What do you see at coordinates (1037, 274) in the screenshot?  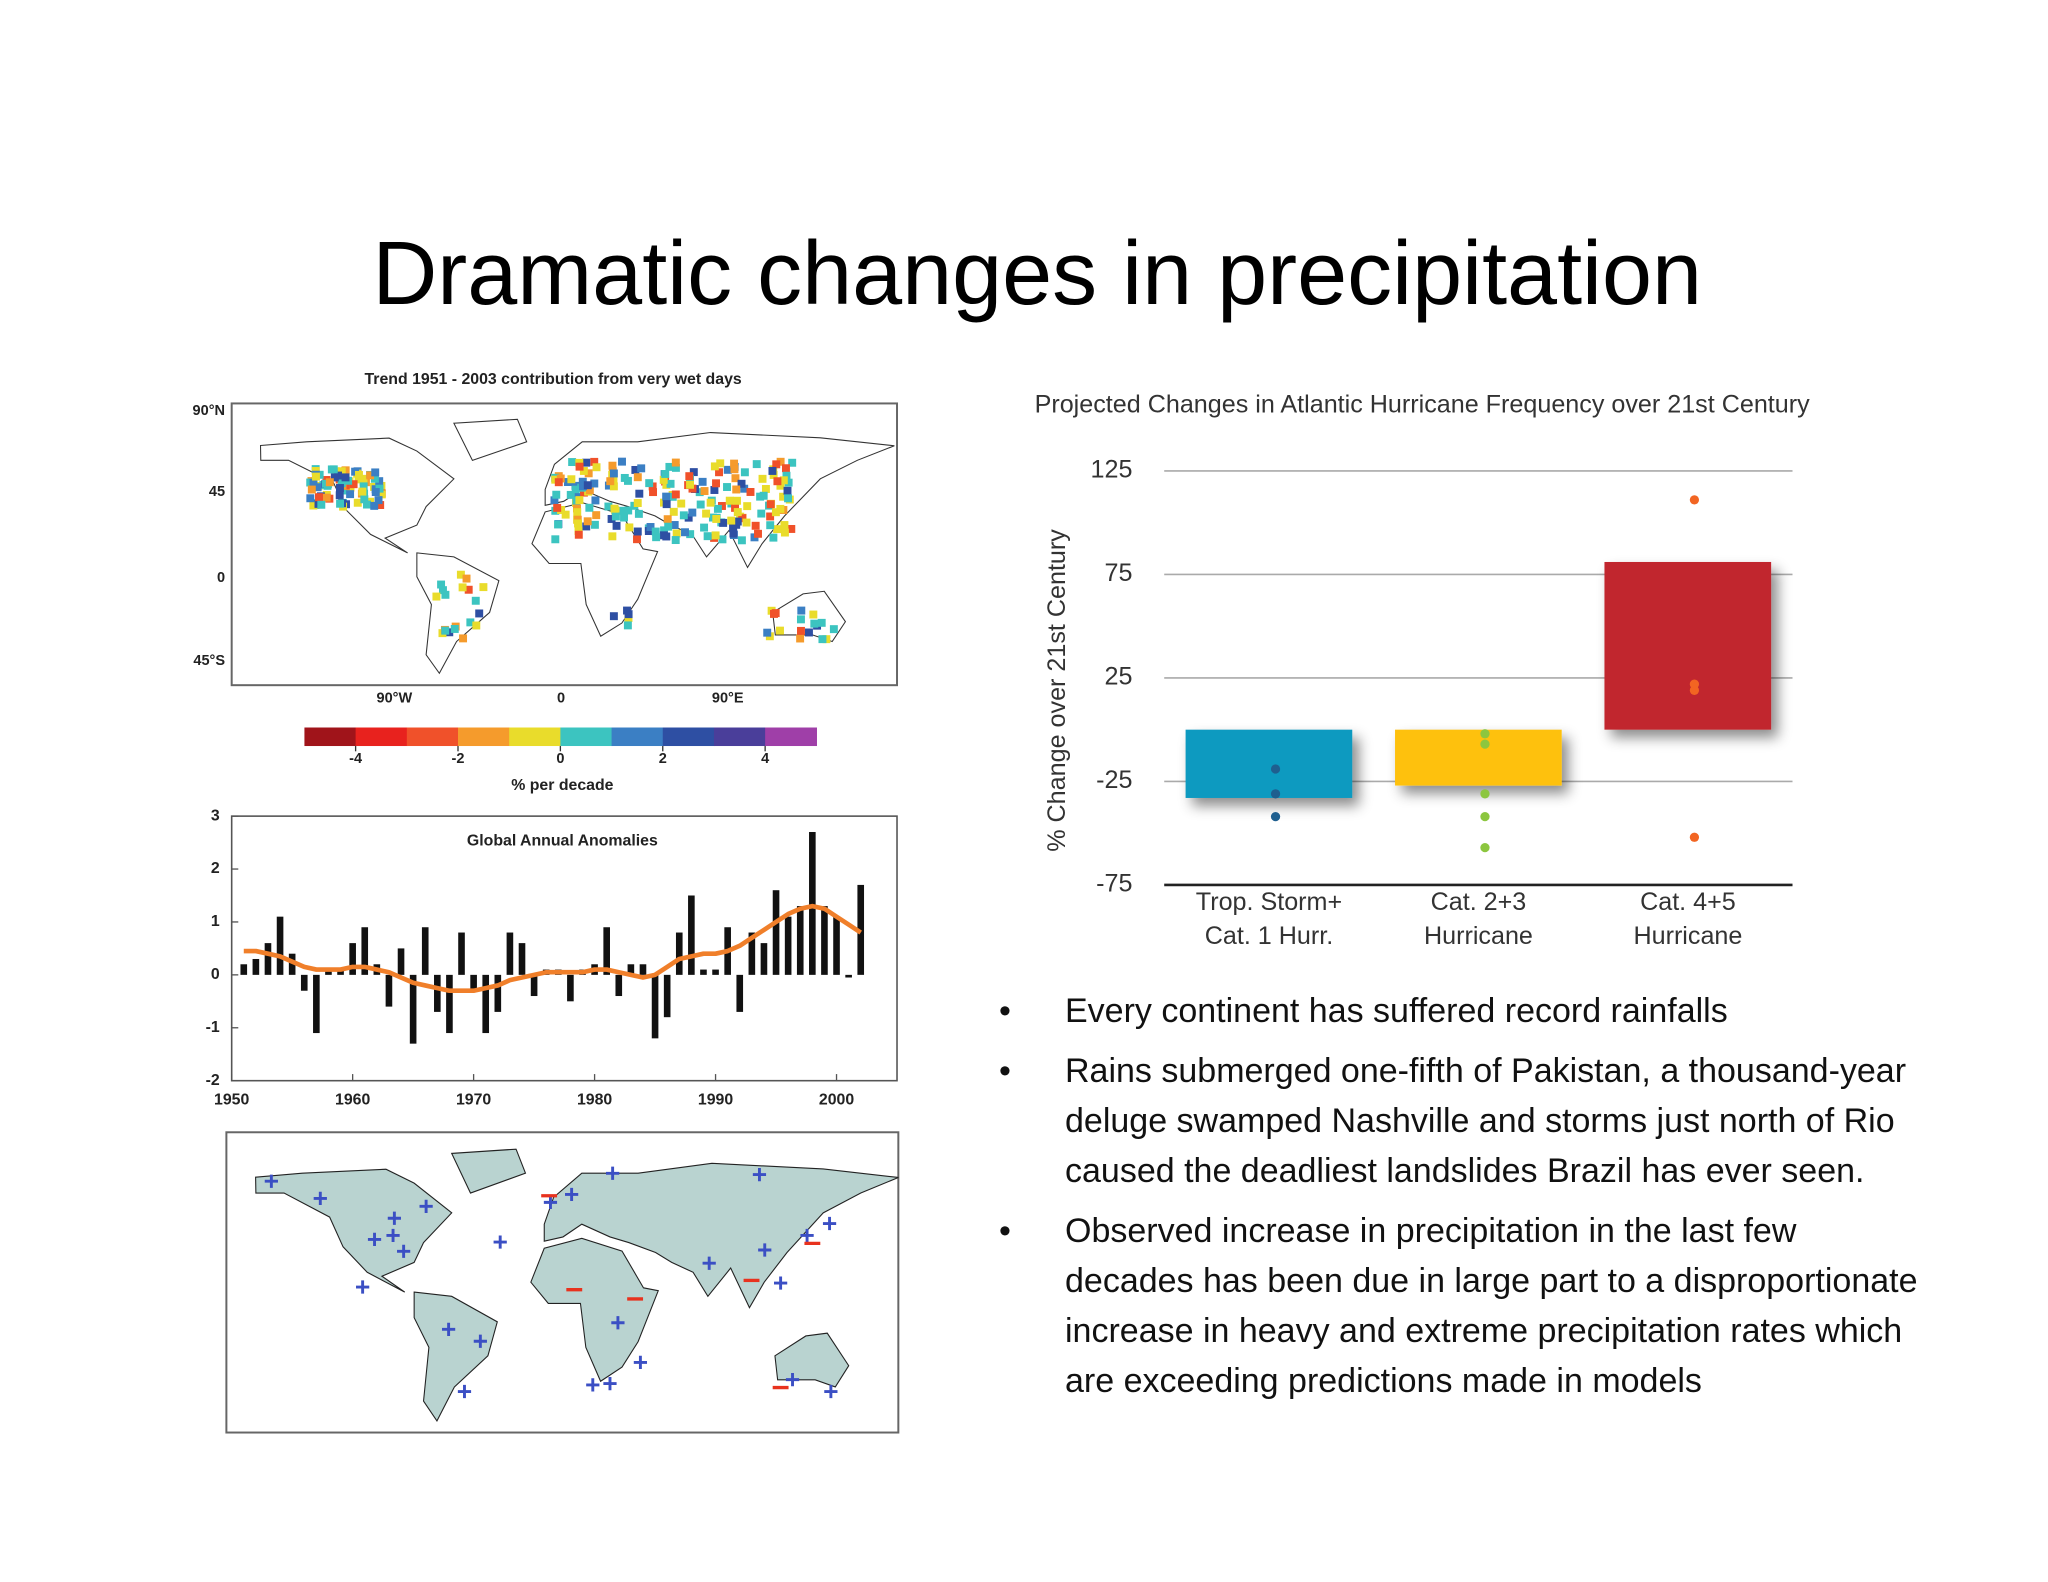 I see `slide-title: Dramatic changes in precipitation` at bounding box center [1037, 274].